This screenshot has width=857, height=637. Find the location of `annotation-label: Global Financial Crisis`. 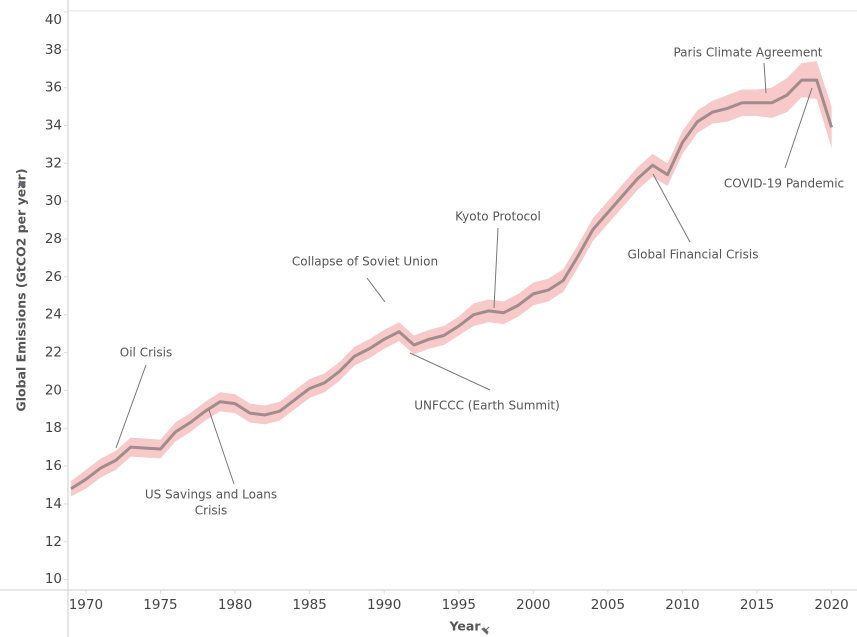

annotation-label: Global Financial Crisis is located at coordinates (693, 255).